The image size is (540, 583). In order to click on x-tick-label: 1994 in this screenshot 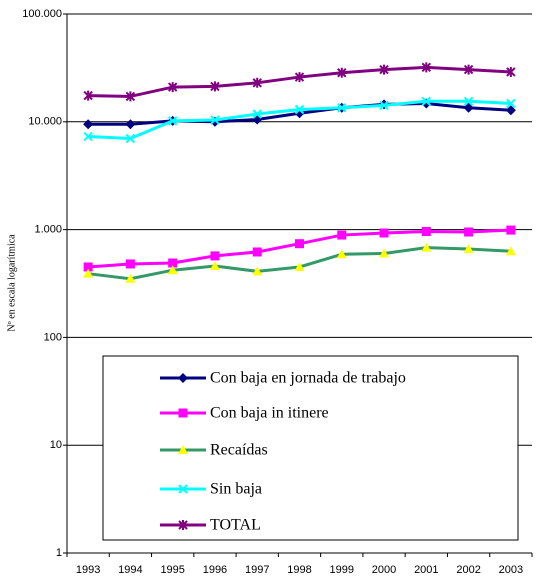, I will do `click(130, 570)`.